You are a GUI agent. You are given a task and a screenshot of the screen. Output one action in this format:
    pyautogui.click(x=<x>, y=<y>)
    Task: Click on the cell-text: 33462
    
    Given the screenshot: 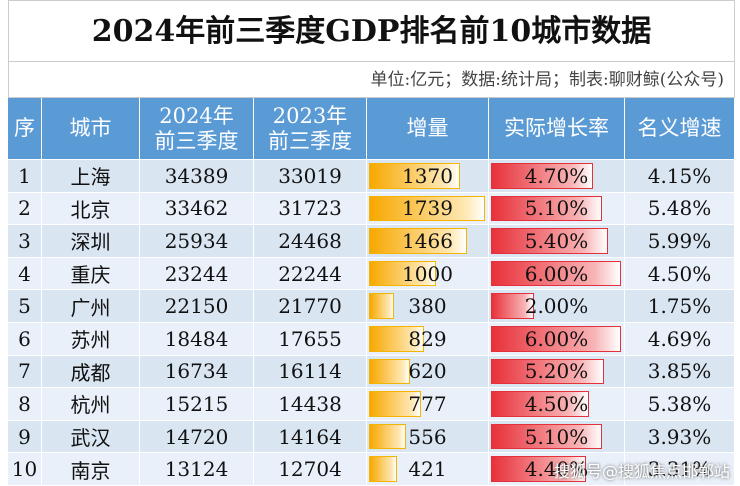 What is the action you would take?
    pyautogui.click(x=196, y=208)
    